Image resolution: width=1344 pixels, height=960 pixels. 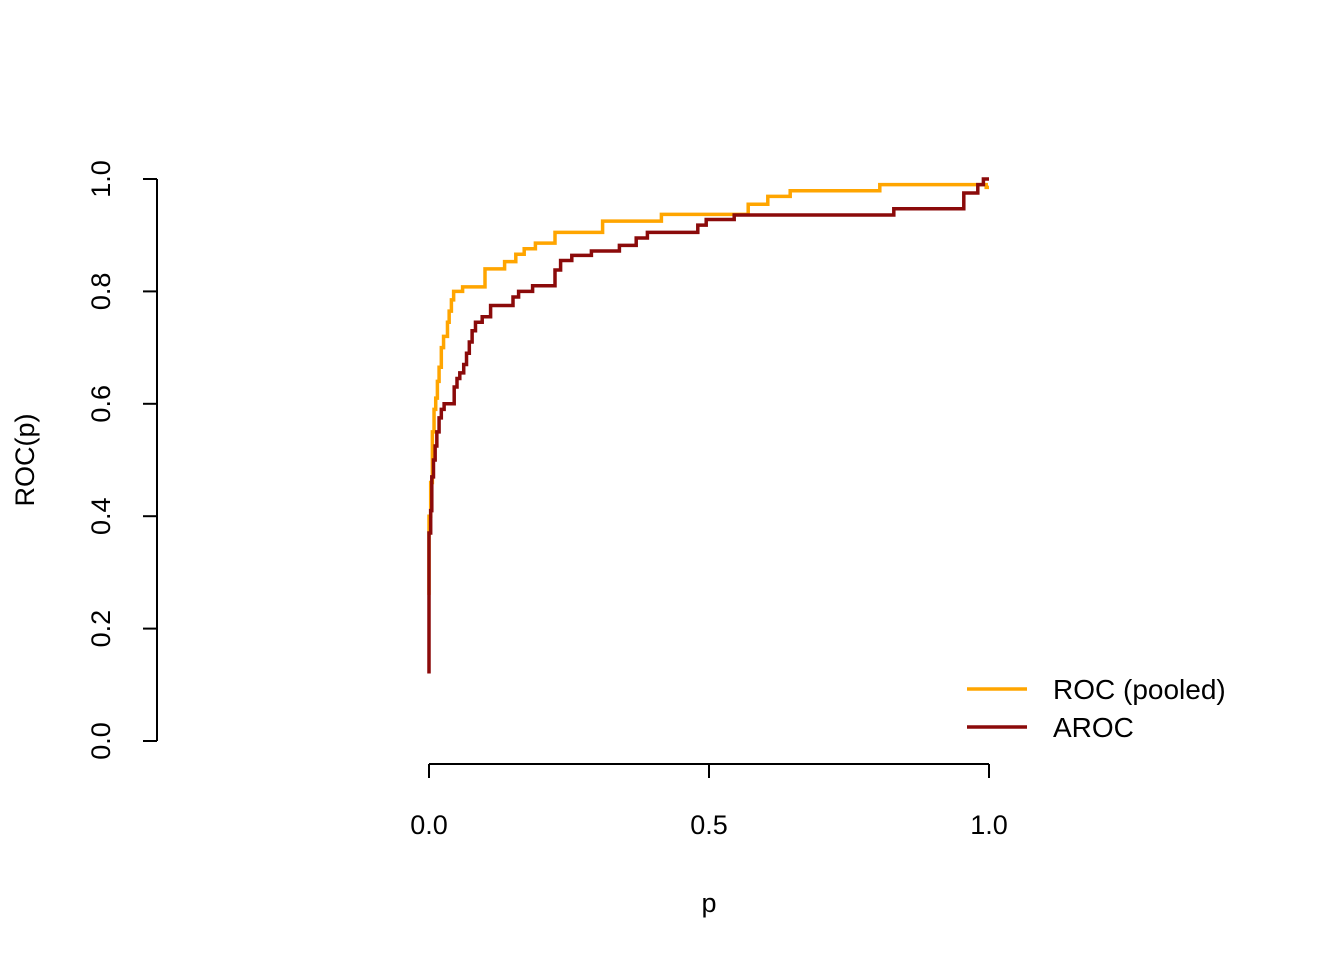 I want to click on y-tick-label: 1.0, so click(x=101, y=179).